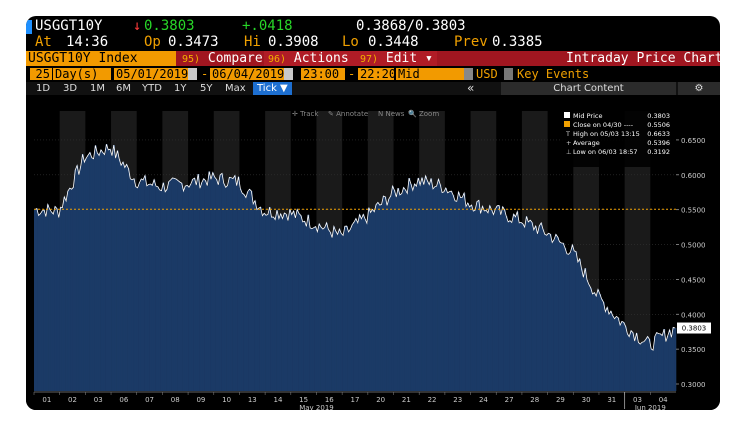 This screenshot has height=424, width=744. What do you see at coordinates (471, 88) in the screenshot?
I see `collapse-icon: «` at bounding box center [471, 88].